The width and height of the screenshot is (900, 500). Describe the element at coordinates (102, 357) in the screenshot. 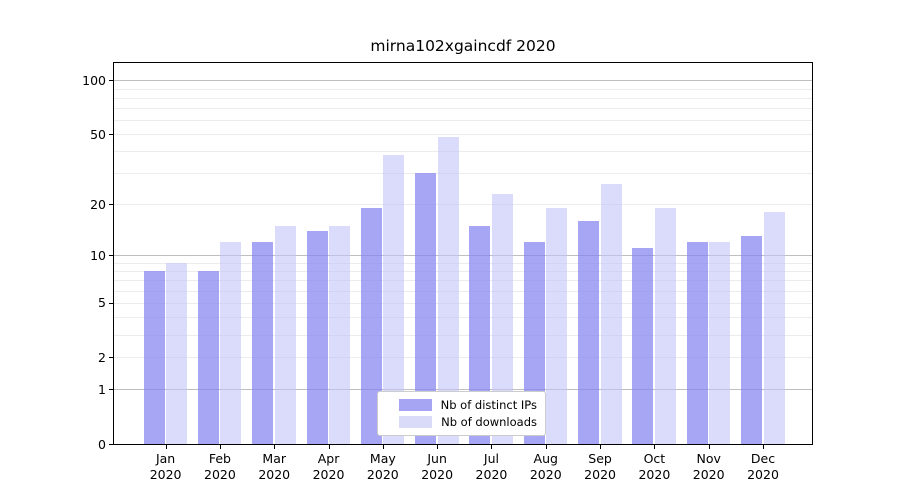

I see `y-axis-tick-label: 2` at that location.